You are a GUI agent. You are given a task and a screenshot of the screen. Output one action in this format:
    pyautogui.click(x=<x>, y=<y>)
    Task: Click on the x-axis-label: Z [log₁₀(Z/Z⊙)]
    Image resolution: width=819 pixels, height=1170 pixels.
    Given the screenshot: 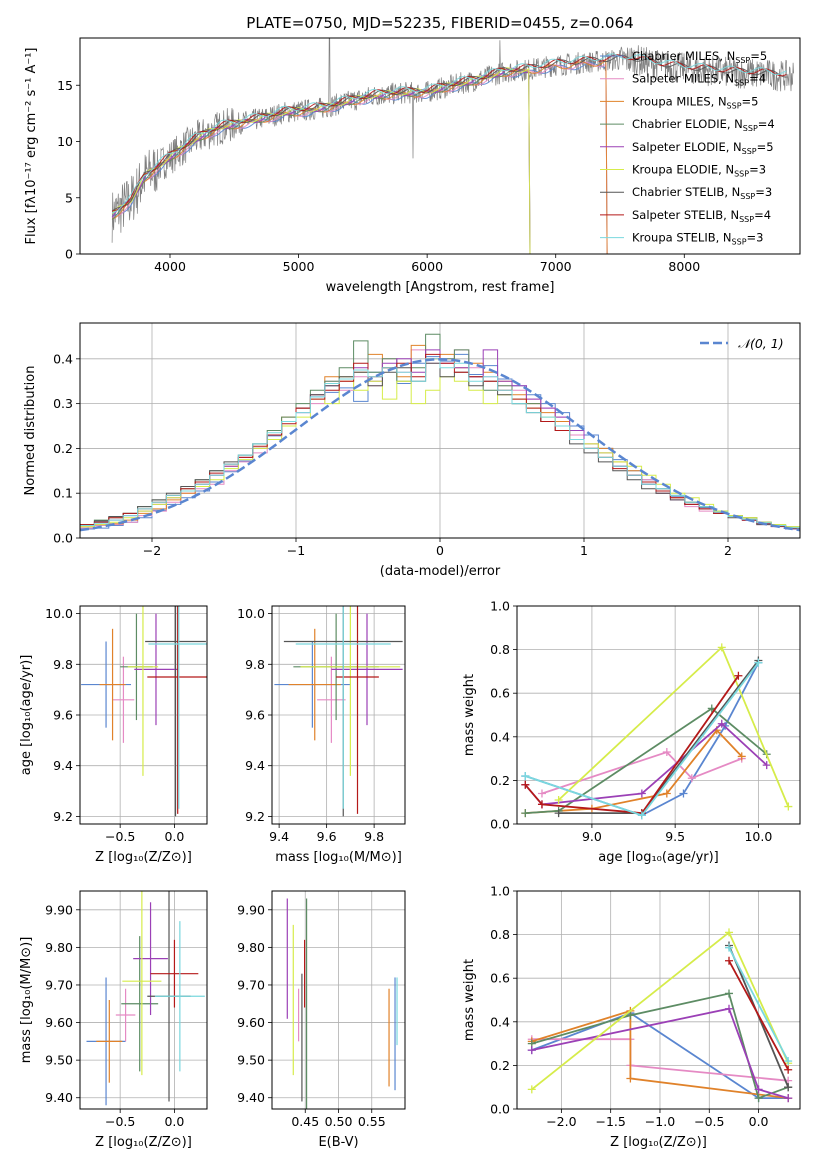 What is the action you would take?
    pyautogui.click(x=658, y=1142)
    